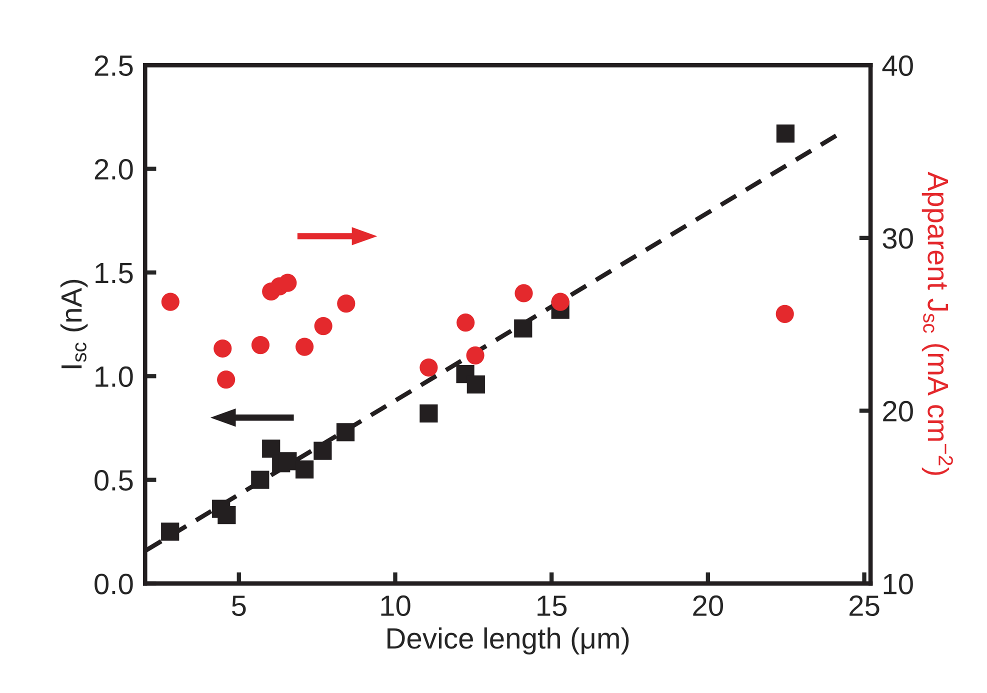 Image resolution: width=987 pixels, height=693 pixels. I want to click on x-tick-label: 20, so click(708, 605).